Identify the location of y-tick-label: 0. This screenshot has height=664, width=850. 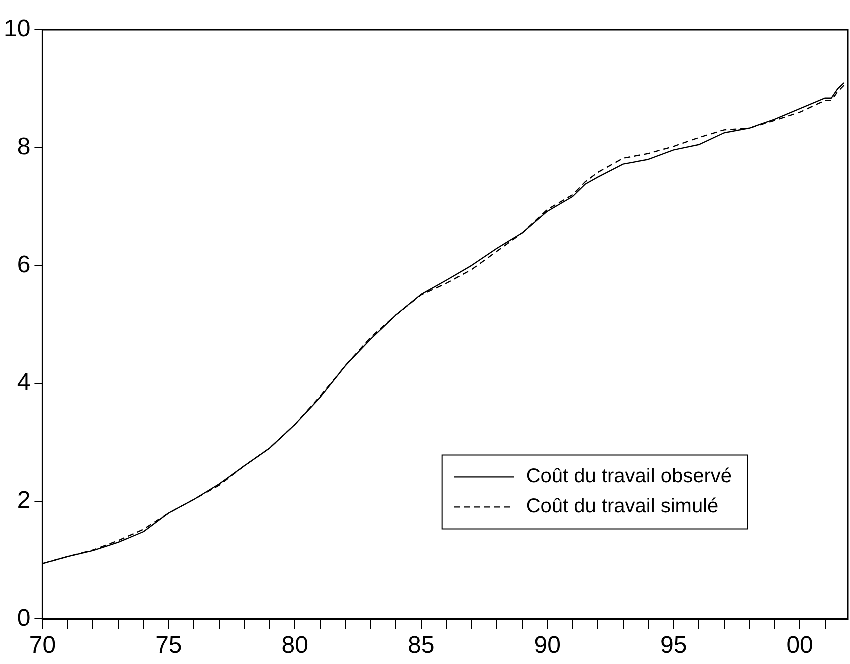
(24, 618).